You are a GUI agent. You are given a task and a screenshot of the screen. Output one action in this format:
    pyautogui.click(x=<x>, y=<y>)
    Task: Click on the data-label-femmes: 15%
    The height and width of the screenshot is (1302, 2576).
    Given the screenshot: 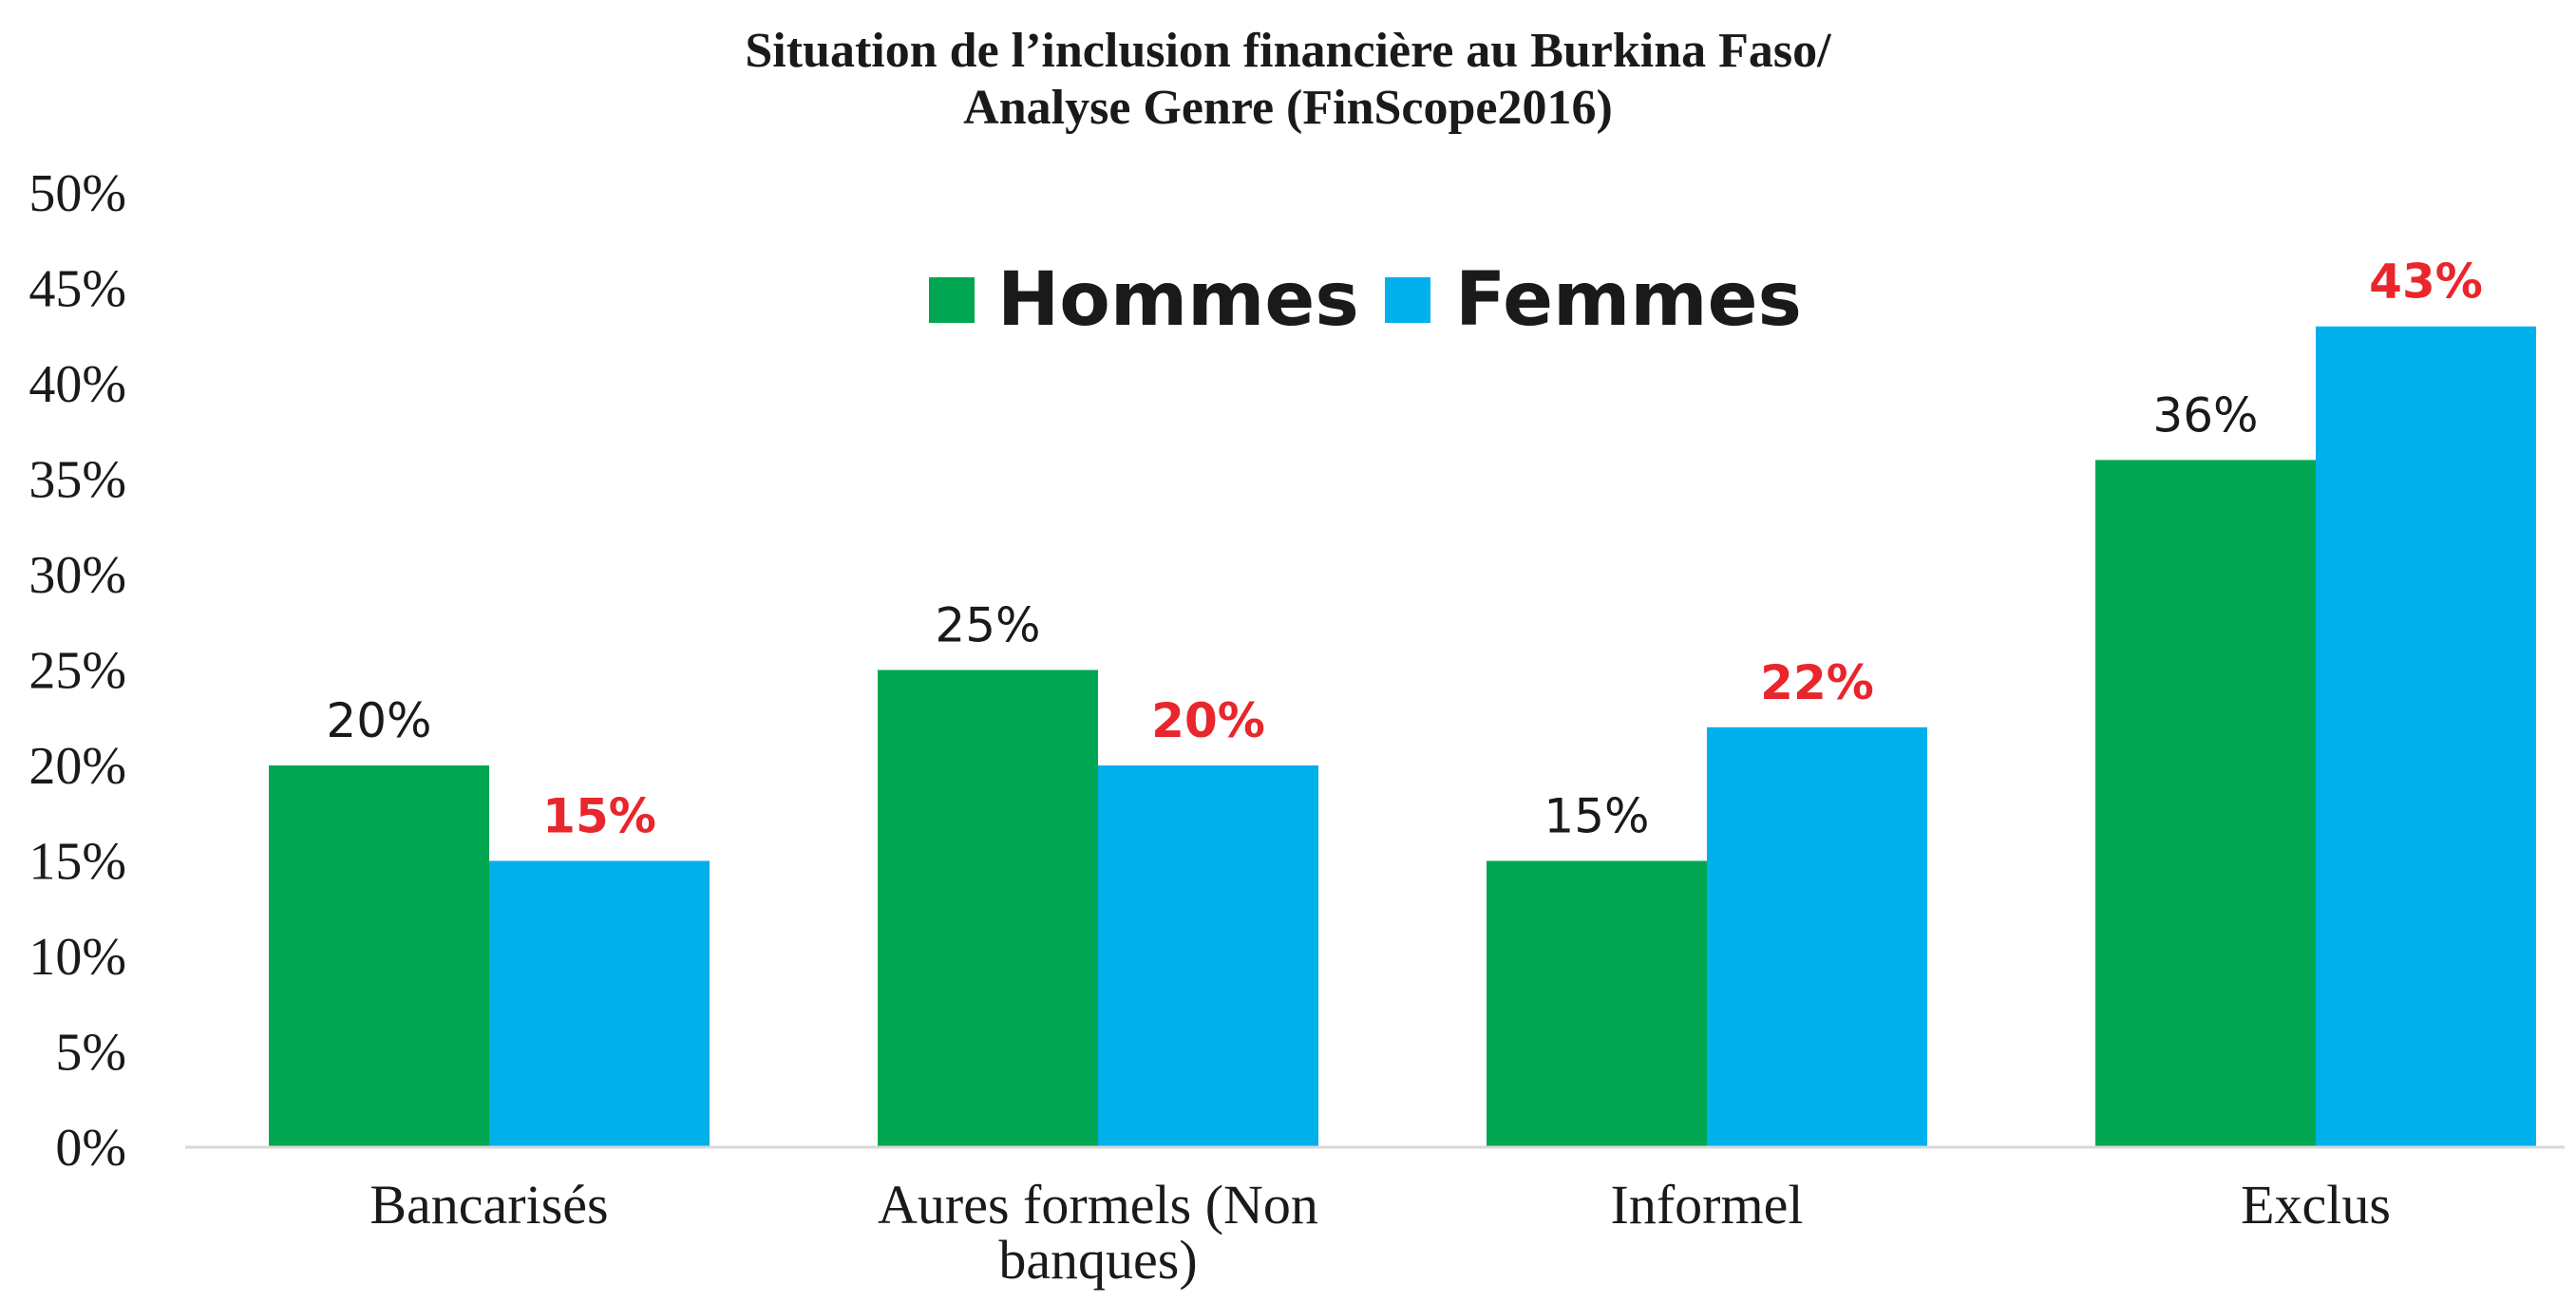 What is the action you would take?
    pyautogui.click(x=599, y=816)
    